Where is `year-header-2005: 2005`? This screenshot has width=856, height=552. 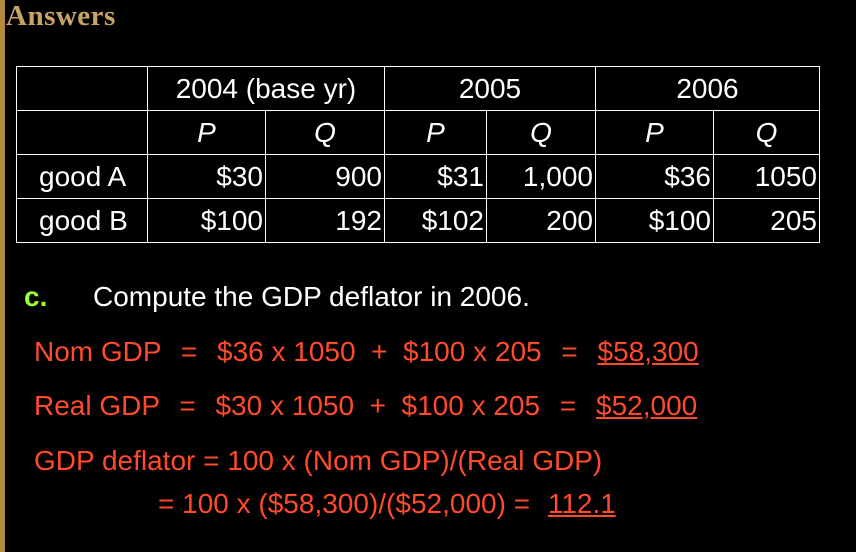 year-header-2005: 2005 is located at coordinates (490, 88).